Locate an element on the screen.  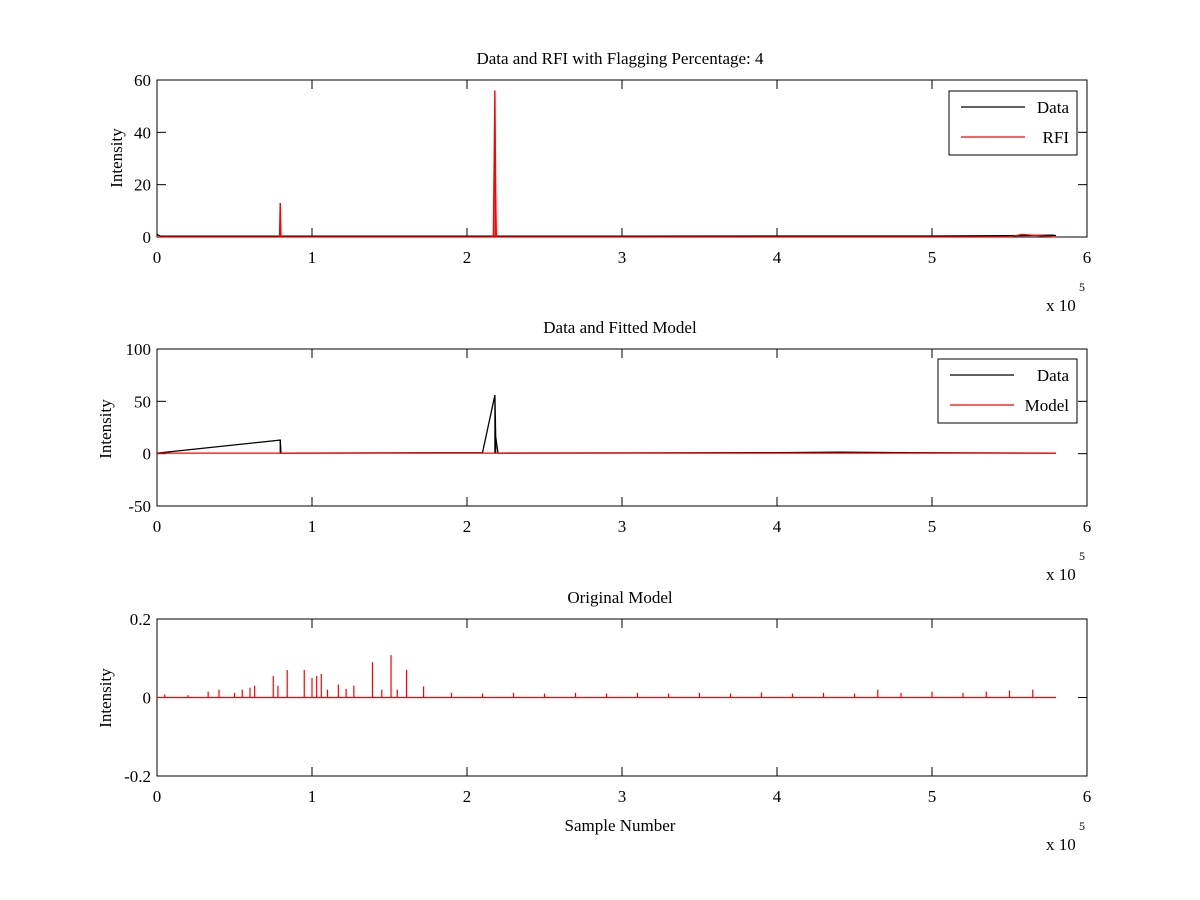
y-tick-label: 60 is located at coordinates (142, 80).